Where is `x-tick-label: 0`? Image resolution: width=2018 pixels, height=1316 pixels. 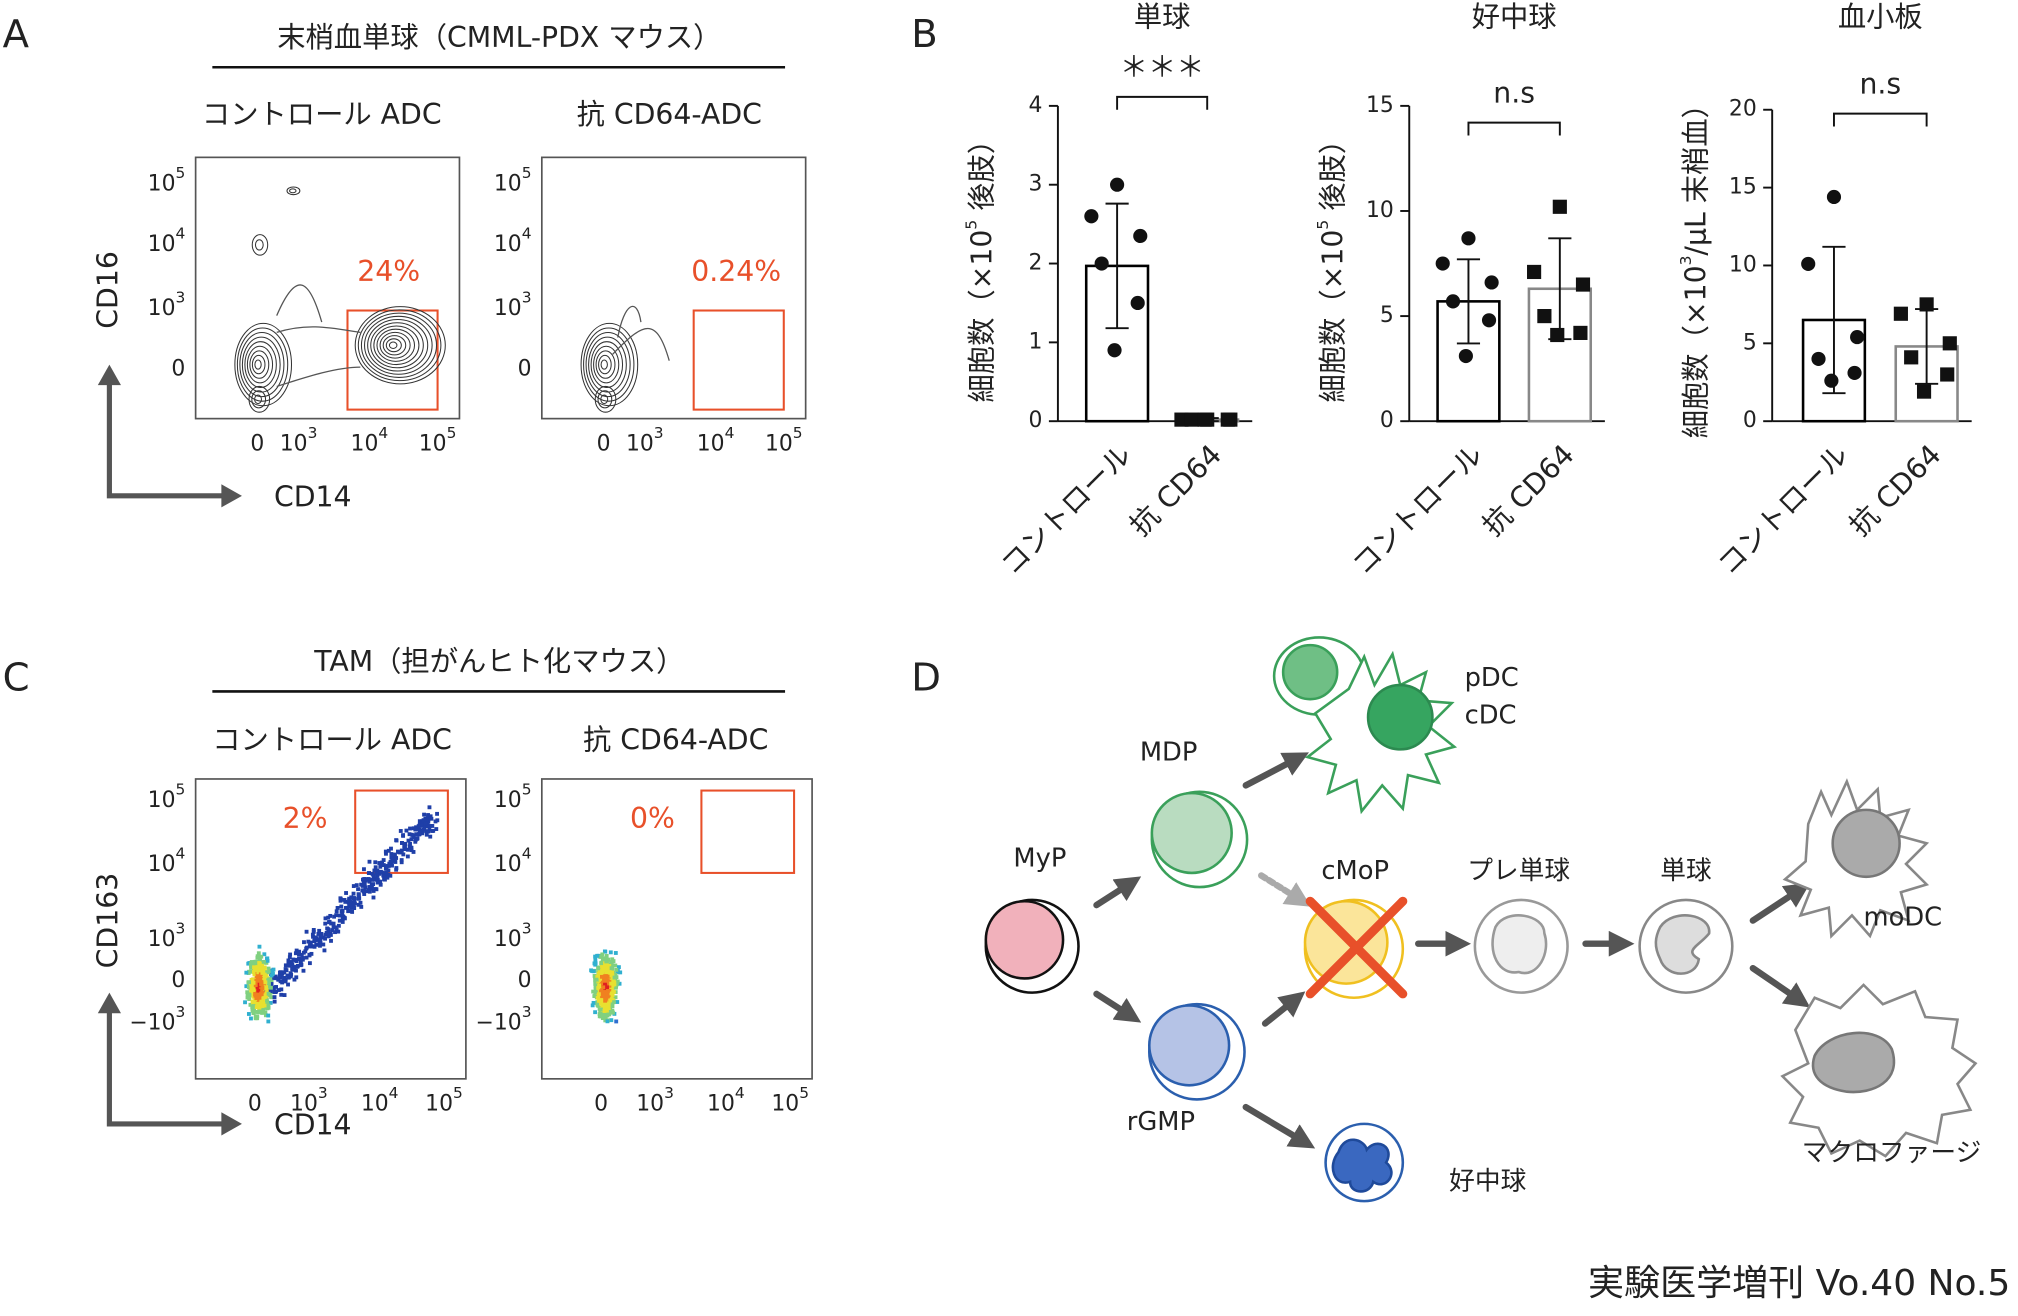
x-tick-label: 0 is located at coordinates (255, 1104).